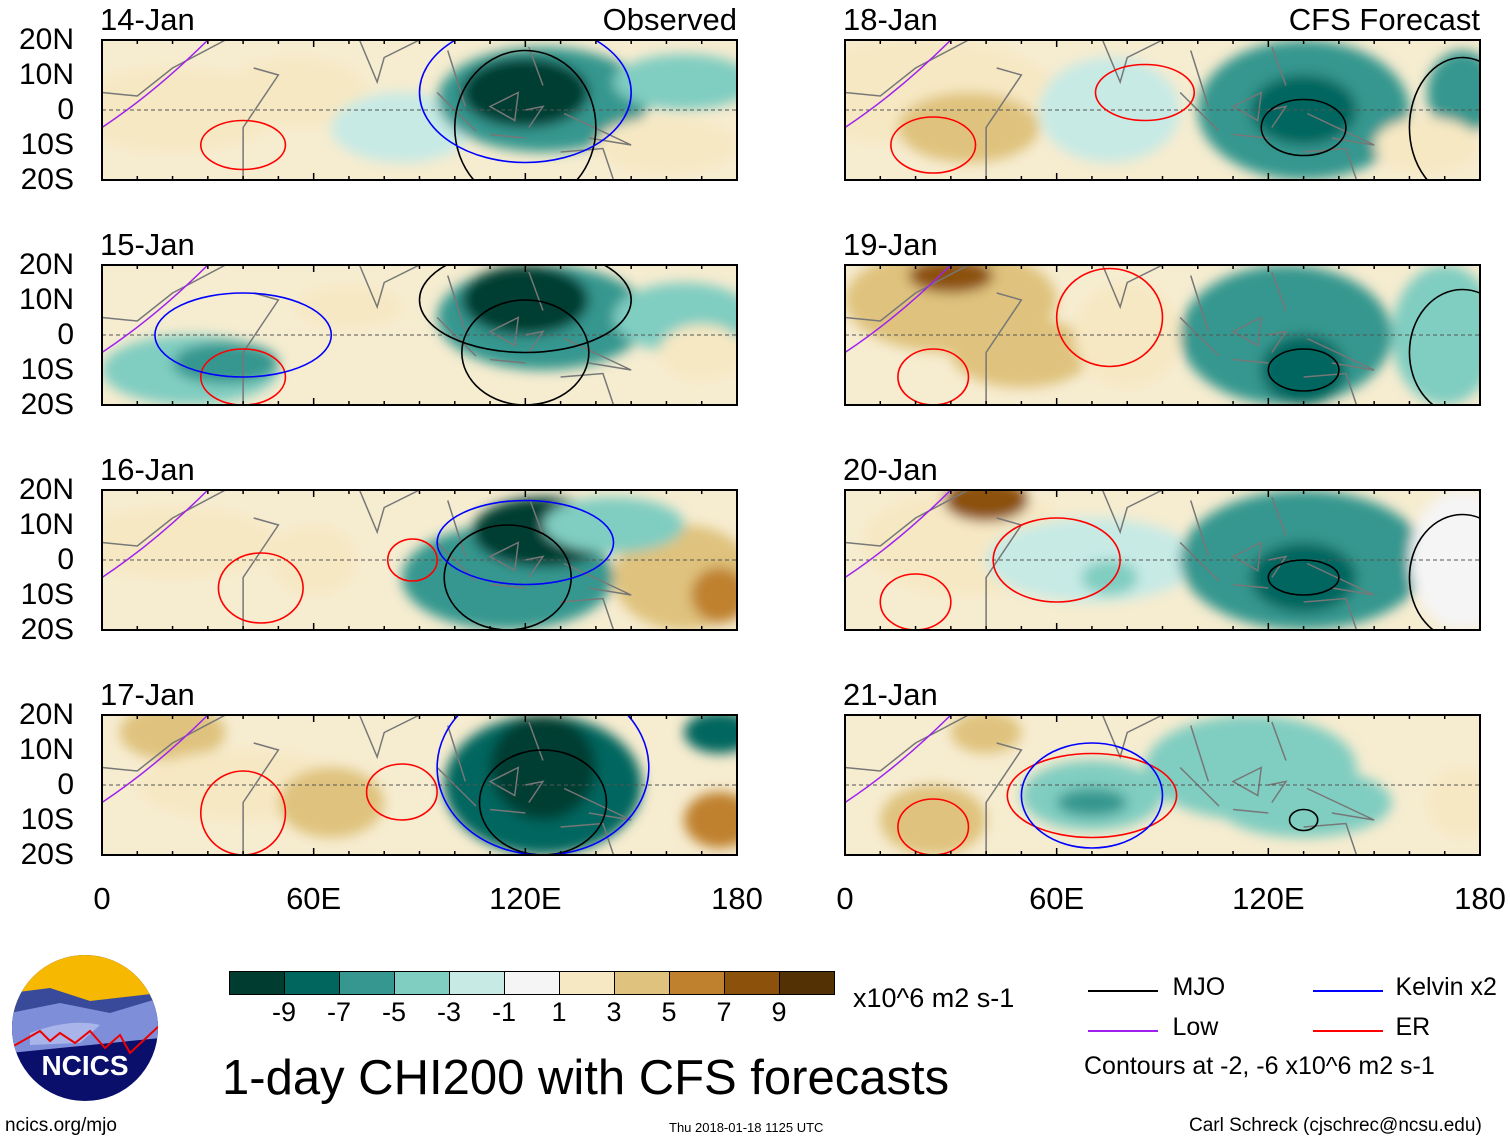 This screenshot has width=1510, height=1142. I want to click on legend-line-mjo, so click(1123, 990).